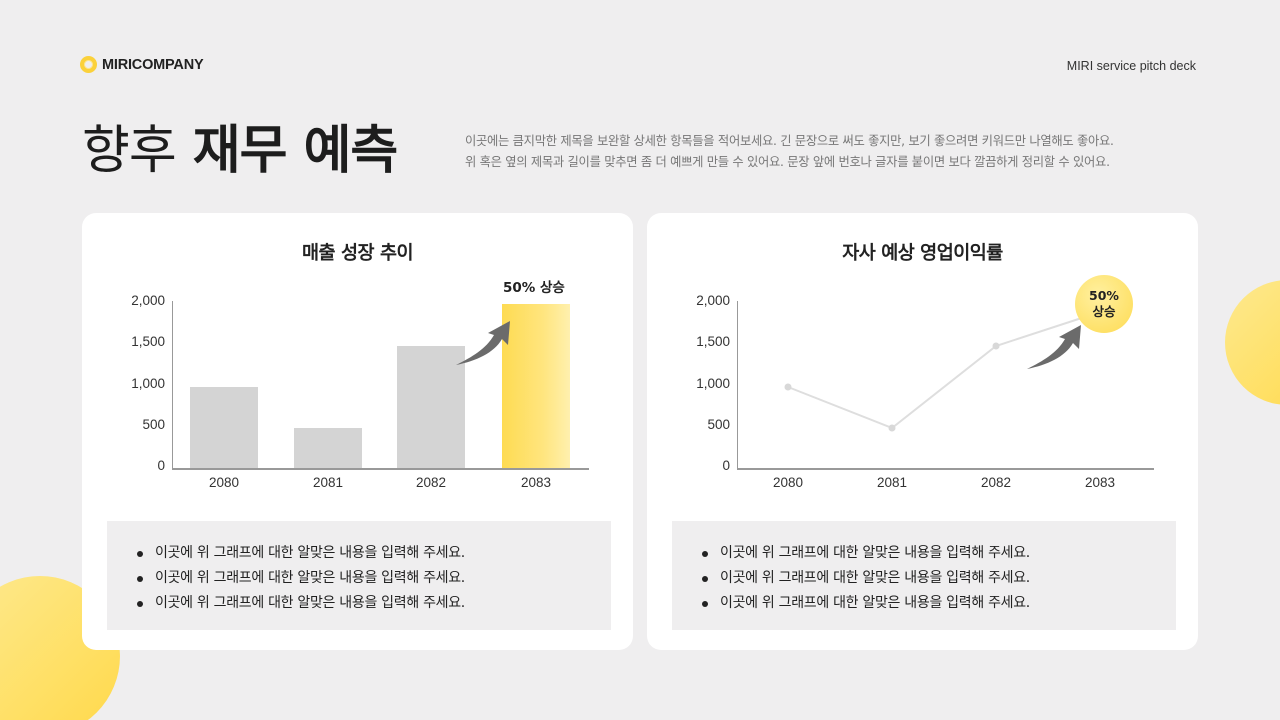 The image size is (1280, 720). What do you see at coordinates (536, 386) in the screenshot?
I see `bar-2083-highlight` at bounding box center [536, 386].